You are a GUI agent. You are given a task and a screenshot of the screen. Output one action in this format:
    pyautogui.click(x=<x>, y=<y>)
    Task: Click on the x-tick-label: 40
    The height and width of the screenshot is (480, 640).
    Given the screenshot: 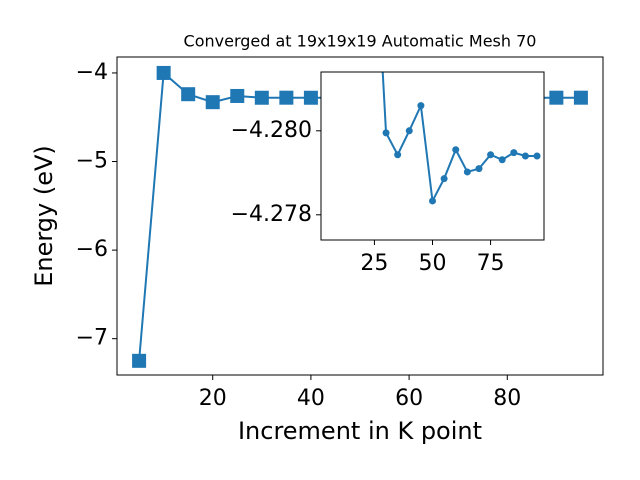 What is the action you would take?
    pyautogui.click(x=311, y=398)
    